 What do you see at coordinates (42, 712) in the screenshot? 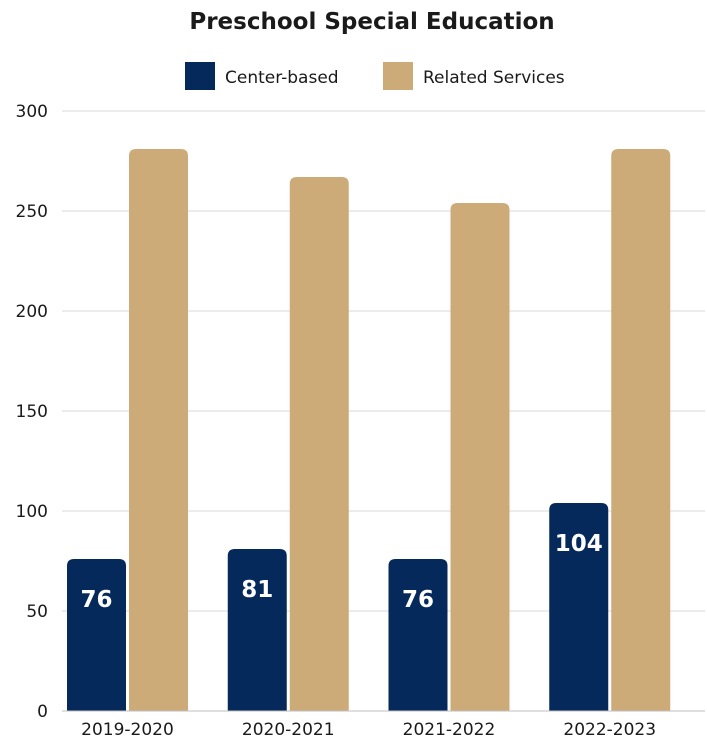
I see `y-tick-label: 0` at bounding box center [42, 712].